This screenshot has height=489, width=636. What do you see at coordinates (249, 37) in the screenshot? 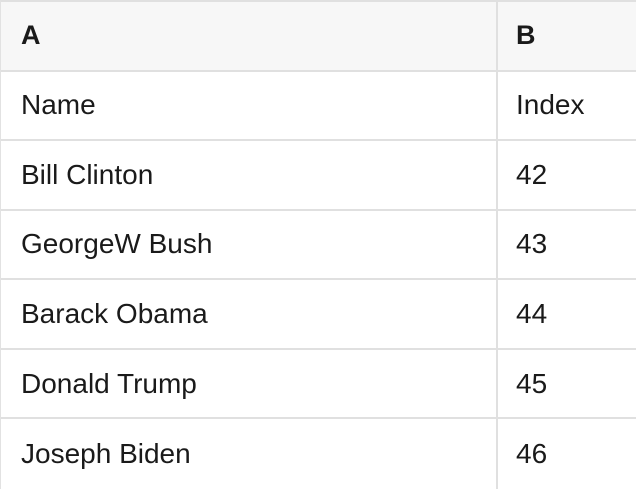
I see `column-header-a: A` at bounding box center [249, 37].